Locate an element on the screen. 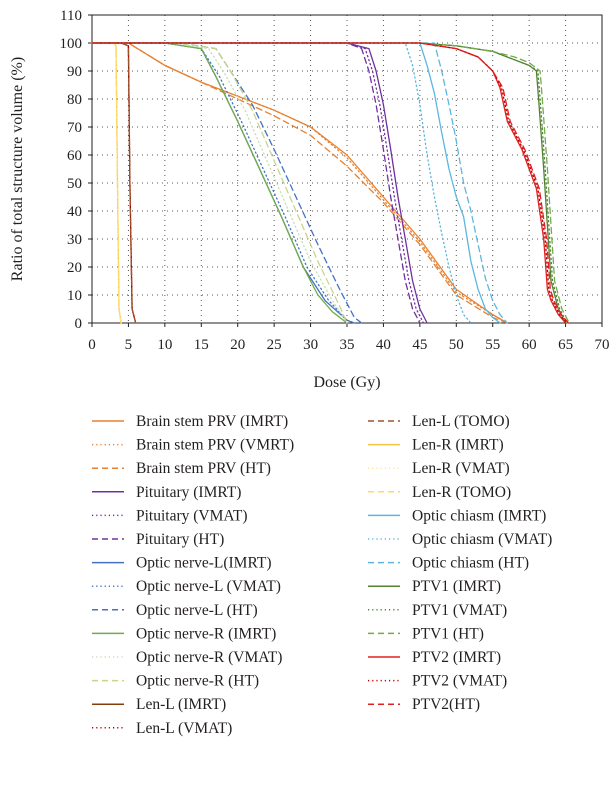 This screenshot has width=611, height=789. legend-label: Optic nerve-R (HT) is located at coordinates (197, 681).